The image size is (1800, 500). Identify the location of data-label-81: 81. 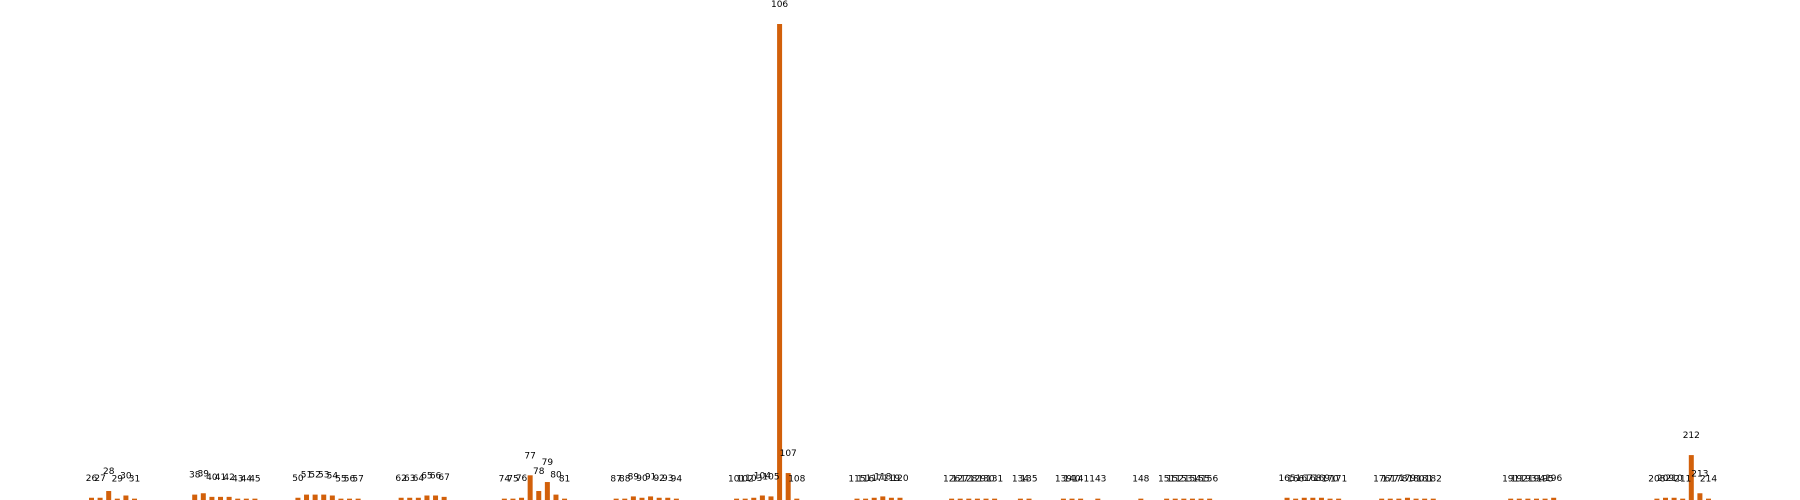
(564, 480).